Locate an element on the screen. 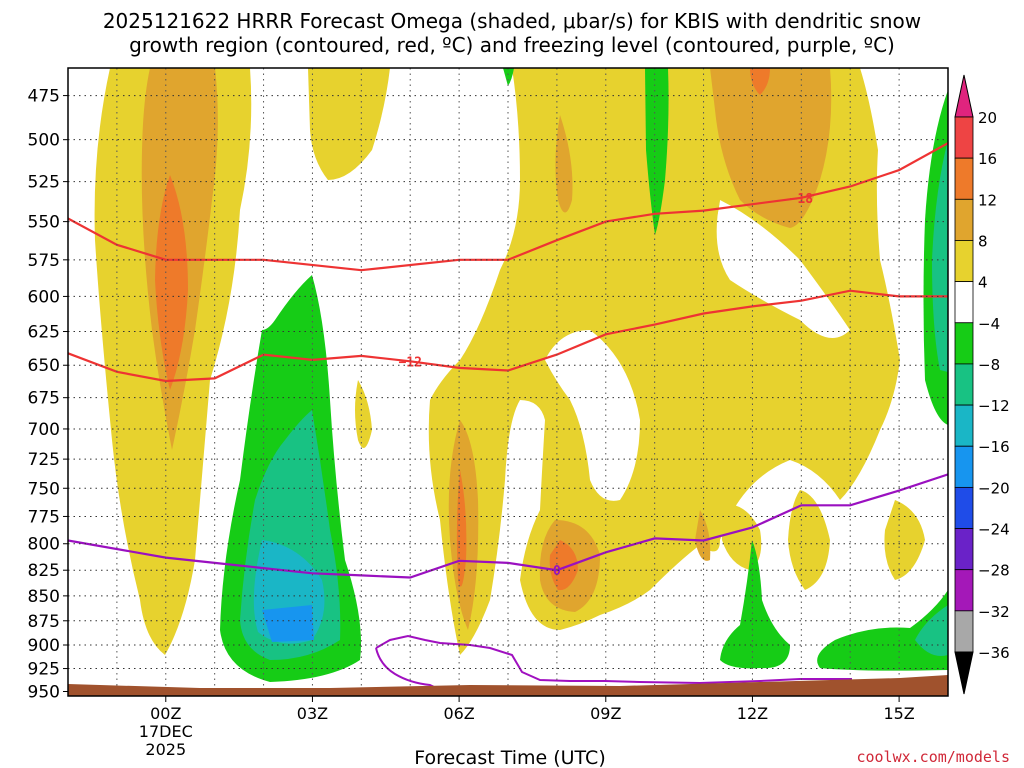 This screenshot has width=1024, height=768. colorbar-bottom-arrow is located at coordinates (964, 673).